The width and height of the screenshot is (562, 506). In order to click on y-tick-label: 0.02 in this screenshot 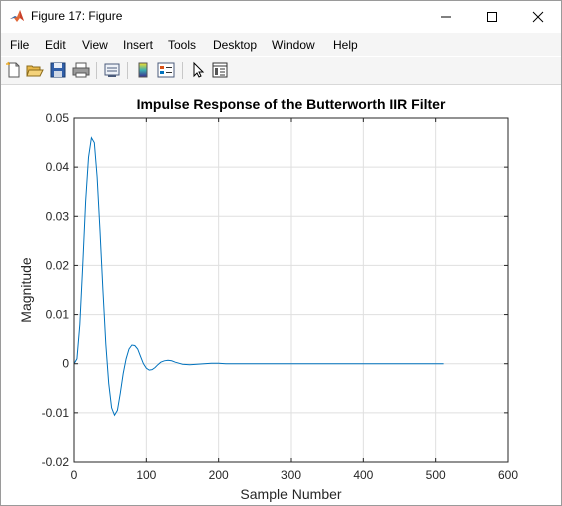, I will do `click(58, 265)`.